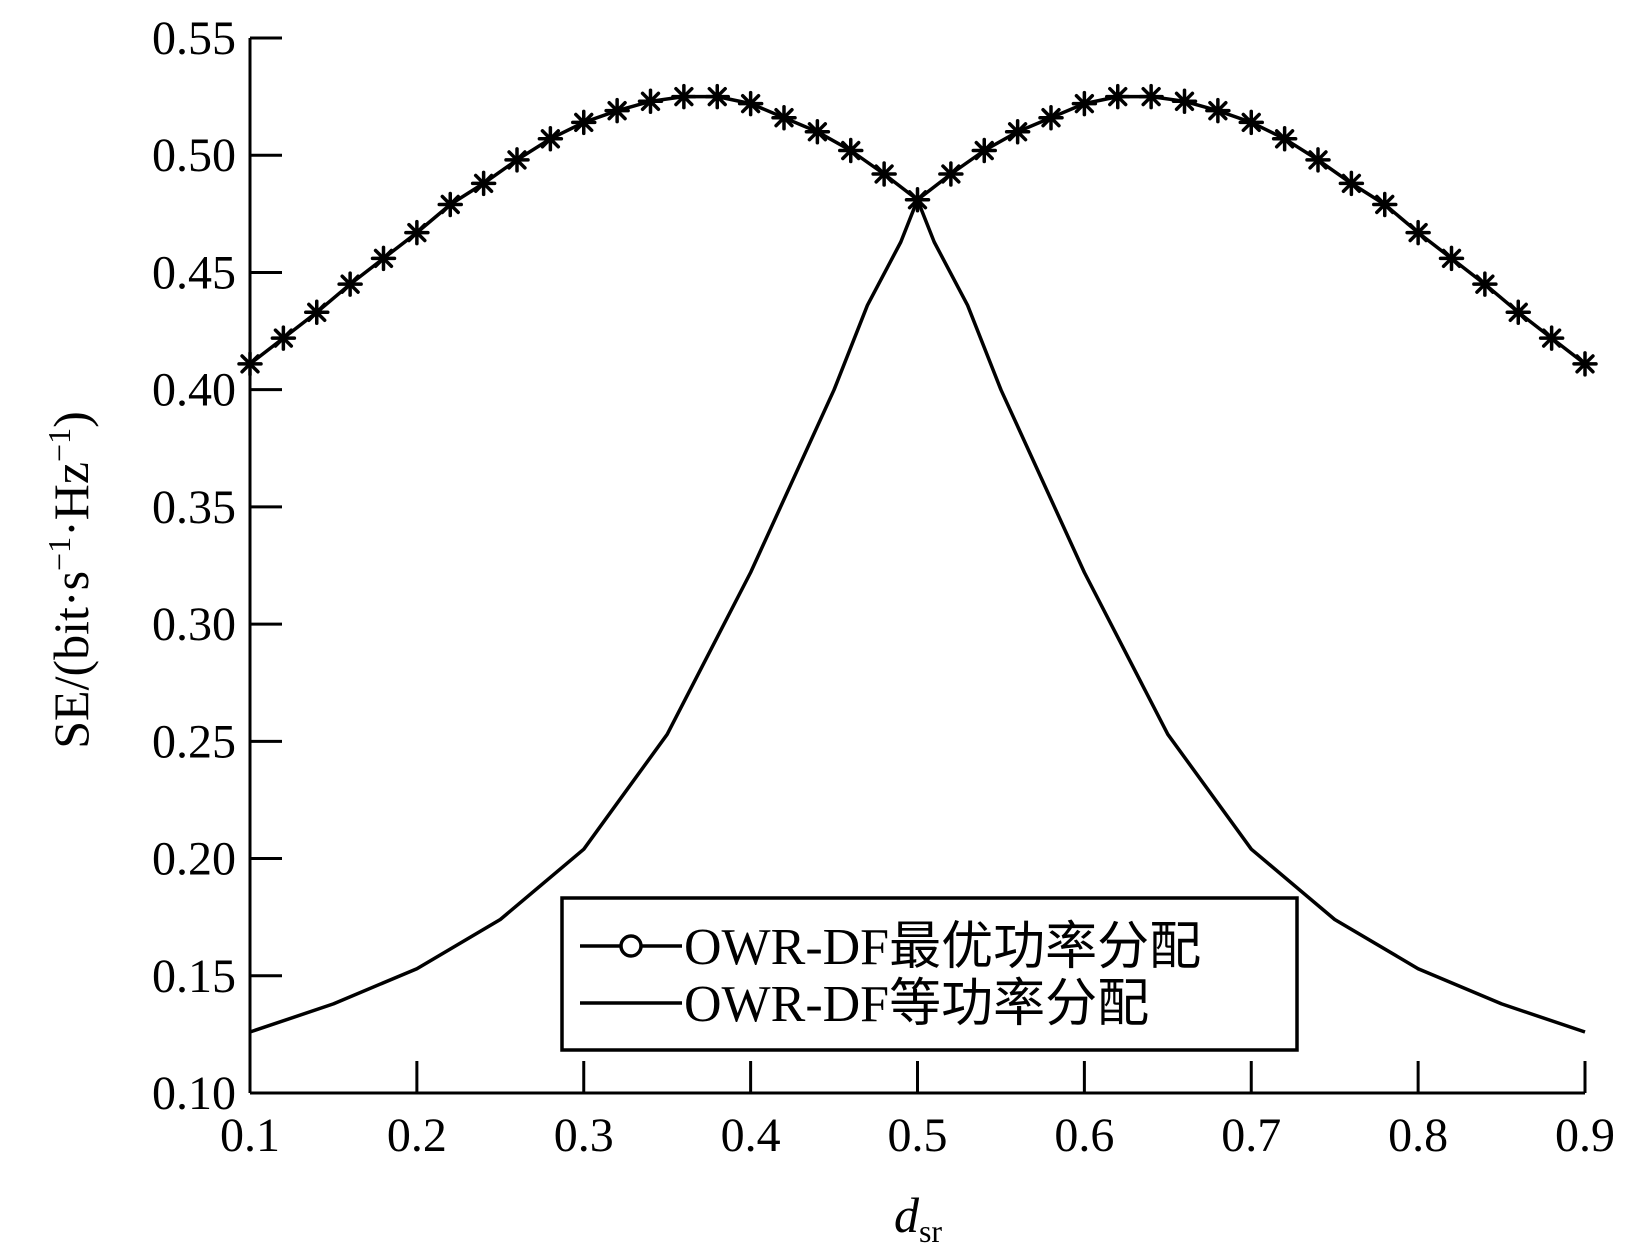 This screenshot has width=1632, height=1253. I want to click on y-tick-label: 0.45, so click(194, 272).